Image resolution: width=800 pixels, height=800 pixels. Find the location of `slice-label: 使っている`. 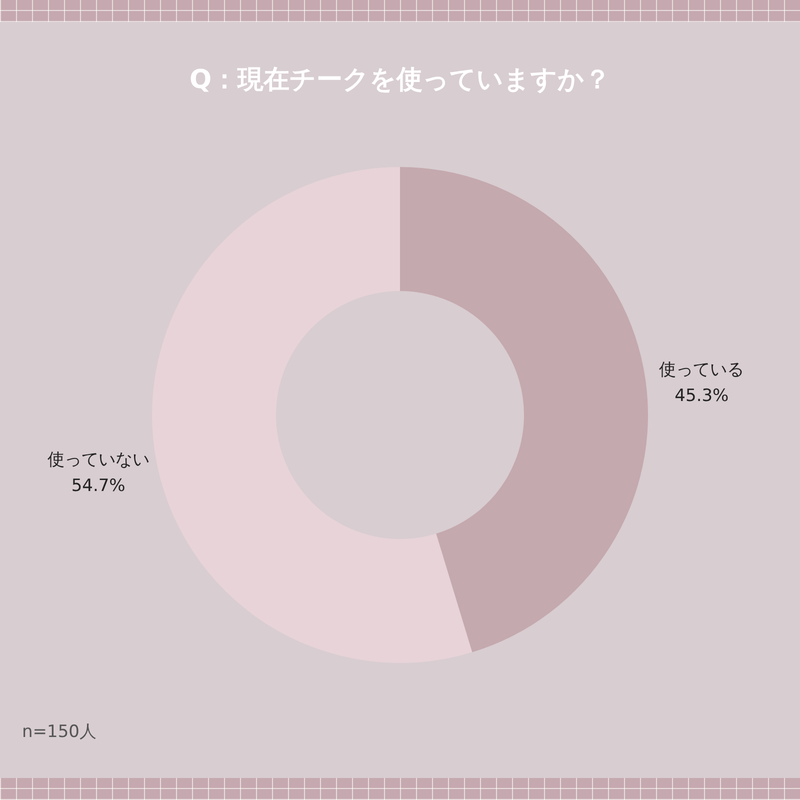

slice-label: 使っている is located at coordinates (701, 370).